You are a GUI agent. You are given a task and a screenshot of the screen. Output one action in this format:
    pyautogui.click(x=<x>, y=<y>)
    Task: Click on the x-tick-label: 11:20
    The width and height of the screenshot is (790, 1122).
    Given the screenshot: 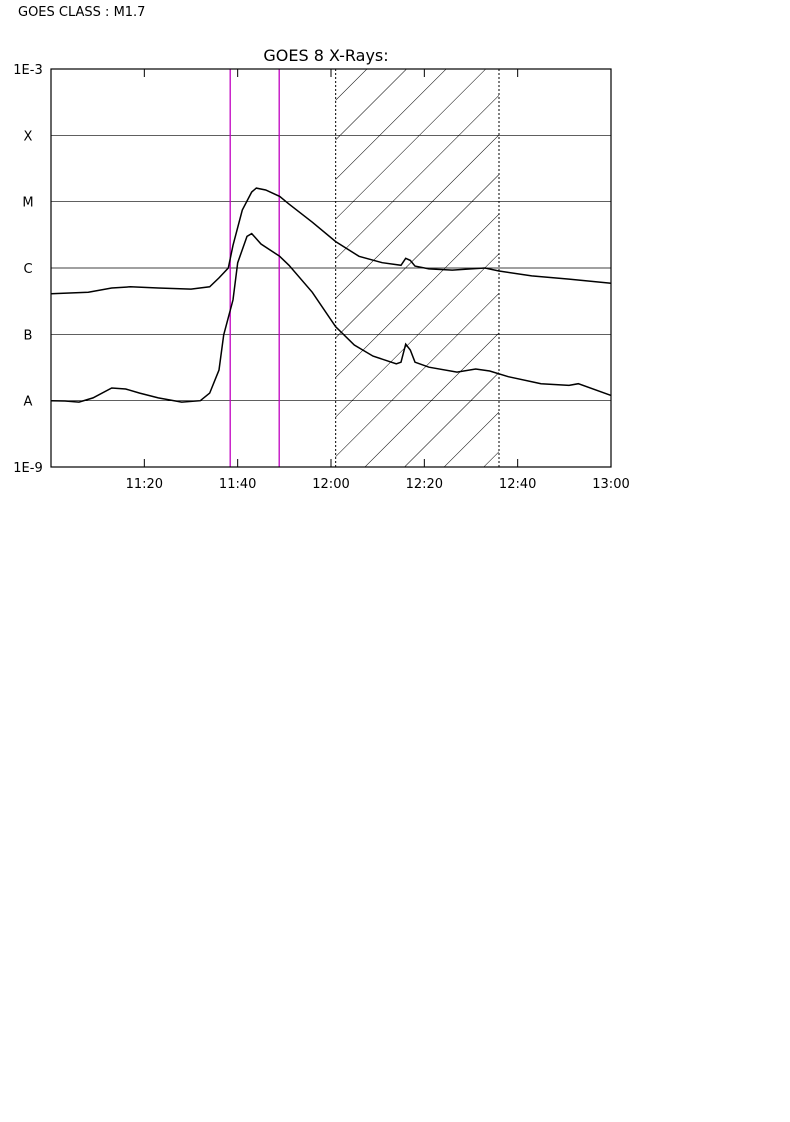 What is the action you would take?
    pyautogui.click(x=144, y=484)
    